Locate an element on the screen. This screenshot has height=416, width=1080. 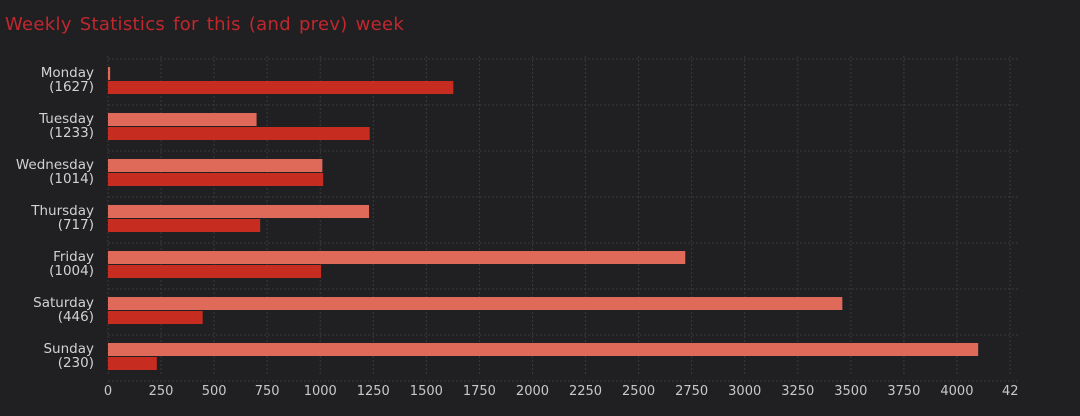
category-label: Thursday is located at coordinates (62, 211).